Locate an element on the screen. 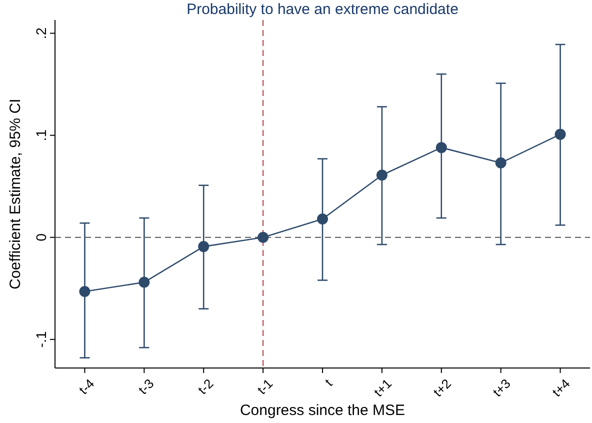  chart-title: Probability to have an extreme candidate is located at coordinates (322, 9).